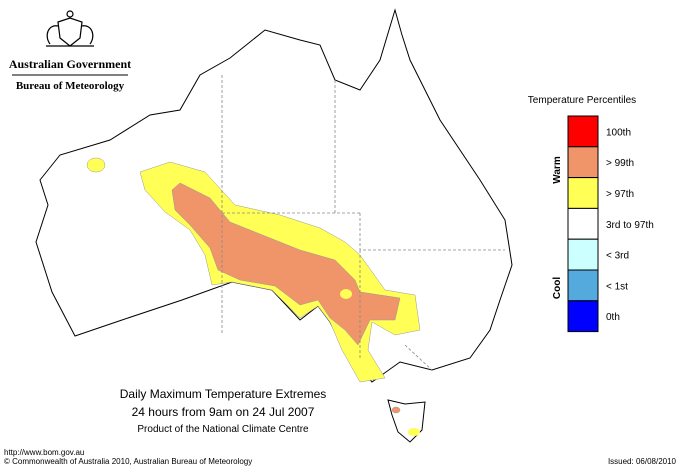 This screenshot has height=467, width=680. What do you see at coordinates (617, 256) in the screenshot?
I see `legend-label: < 3rd` at bounding box center [617, 256].